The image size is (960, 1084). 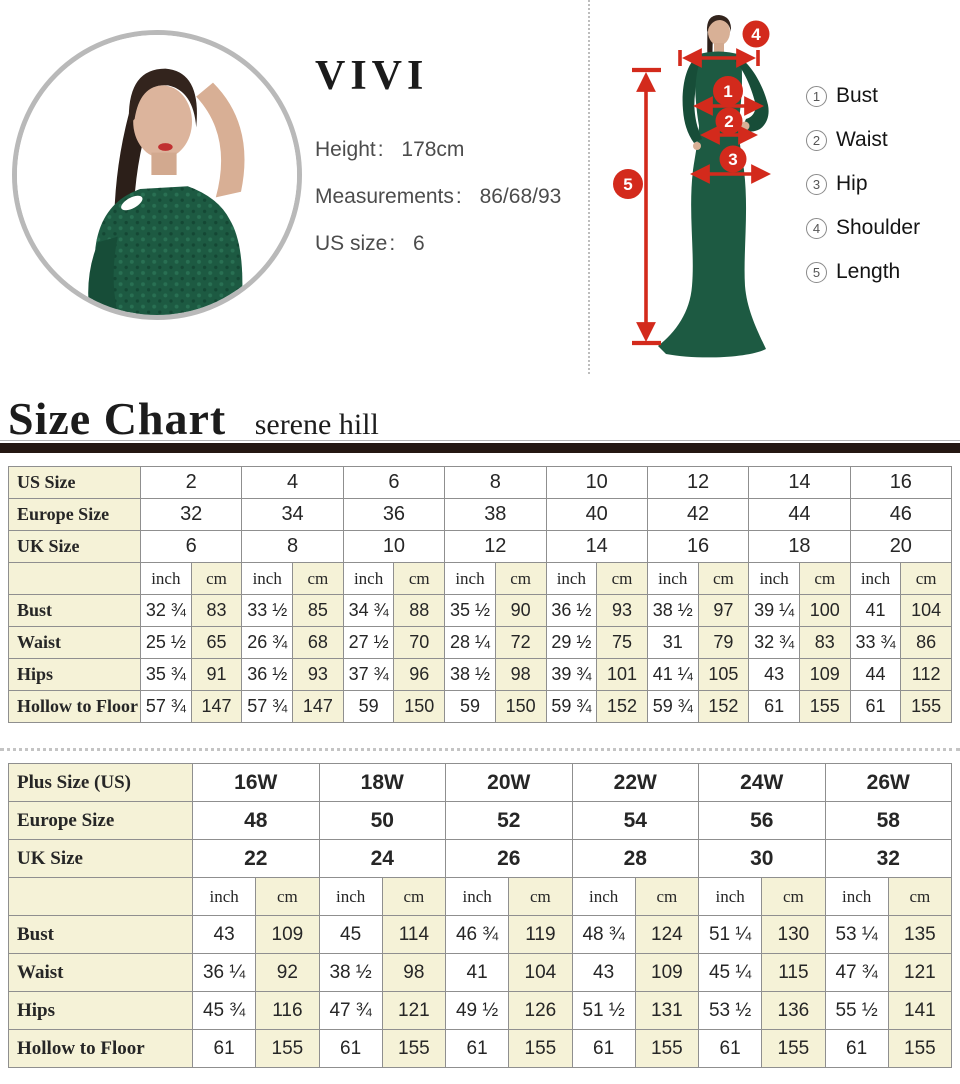 I want to click on row-label, so click(x=74, y=578).